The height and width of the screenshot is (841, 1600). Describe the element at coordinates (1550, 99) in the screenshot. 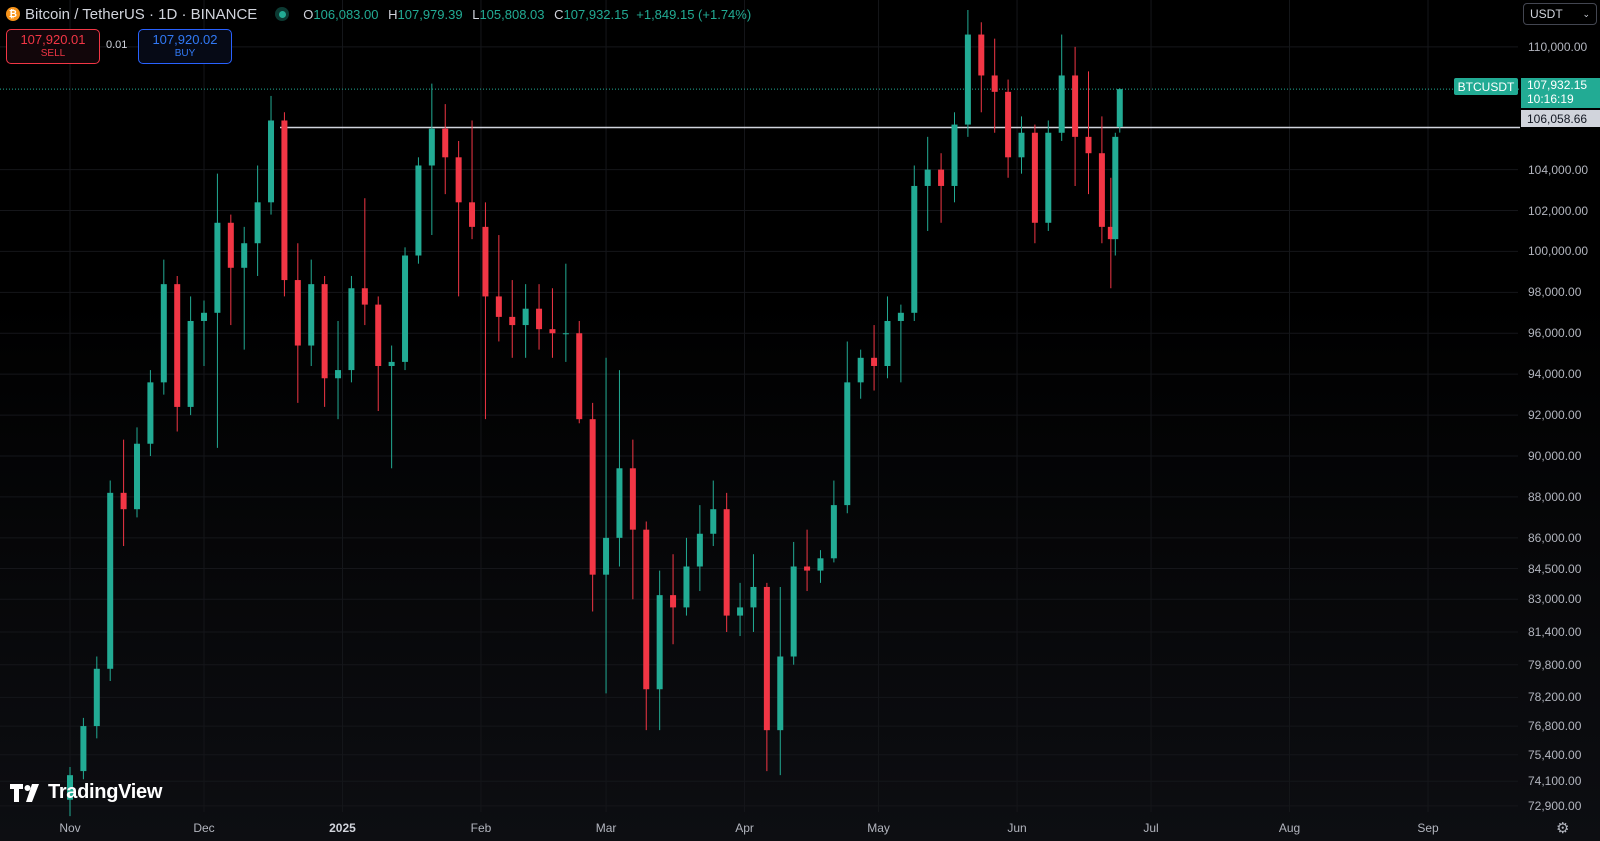

I see `bar-countdown: 10:16:19` at that location.